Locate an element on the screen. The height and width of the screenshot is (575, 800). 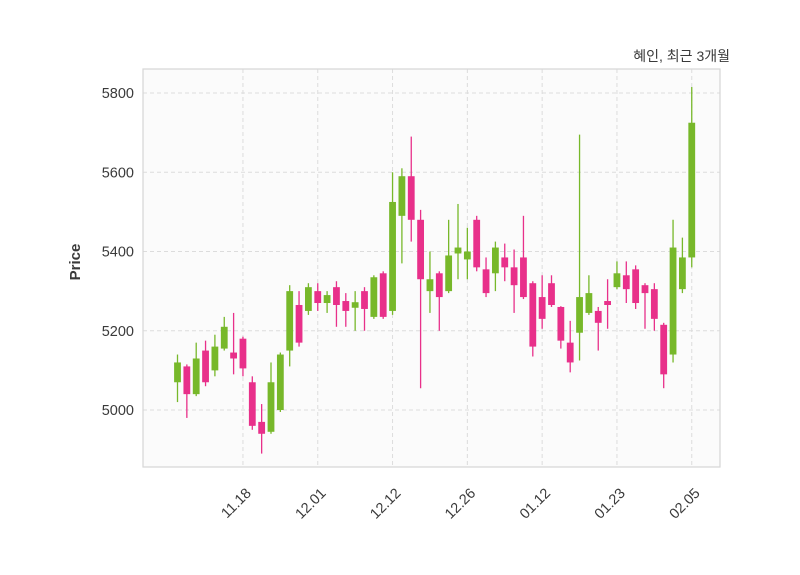
x-tick-label: 12.12 is located at coordinates (385, 504).